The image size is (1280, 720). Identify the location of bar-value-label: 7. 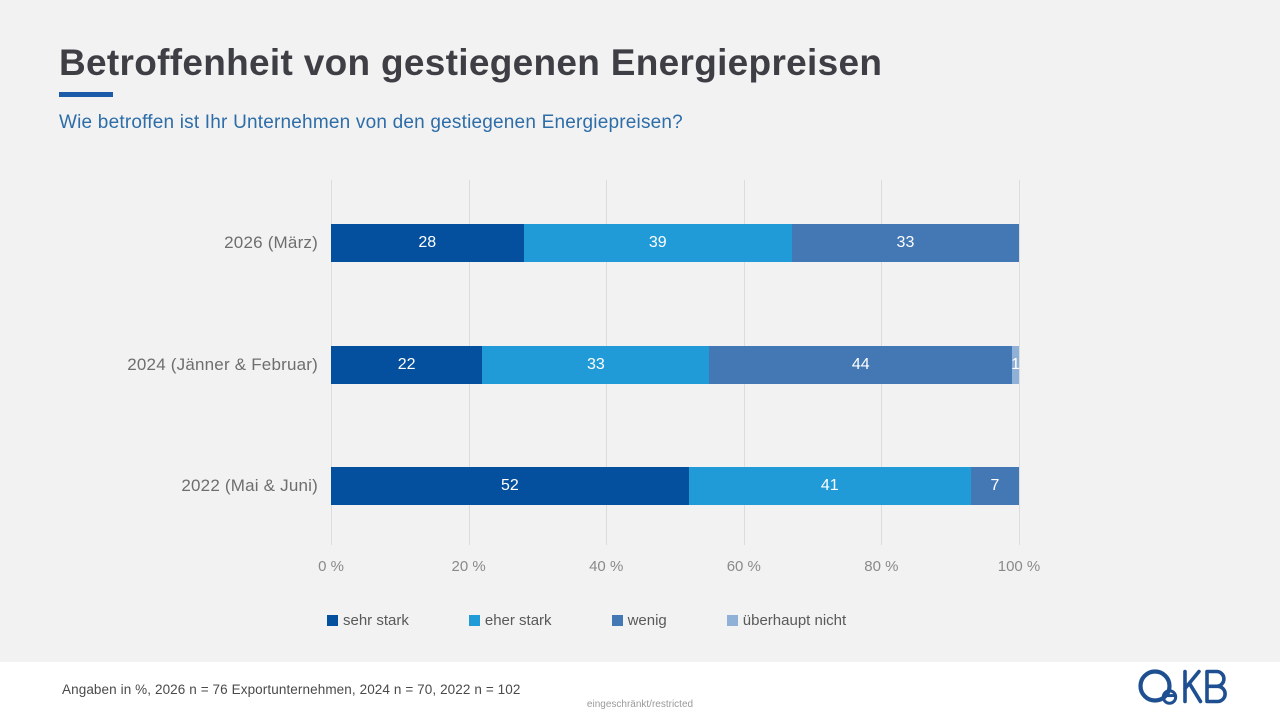
(995, 486).